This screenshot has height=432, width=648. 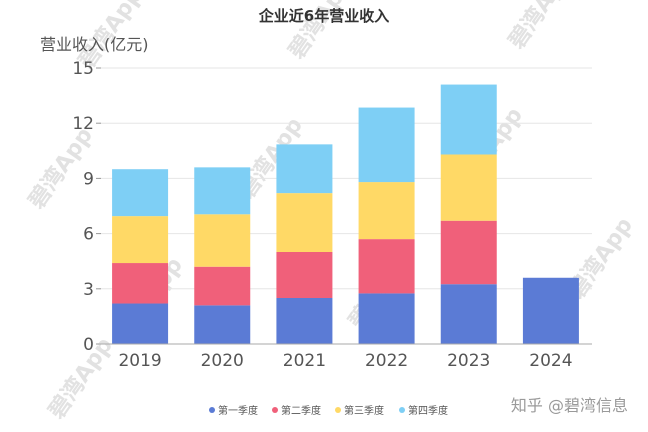 I want to click on legend-item: 第二季度, so click(x=296, y=410).